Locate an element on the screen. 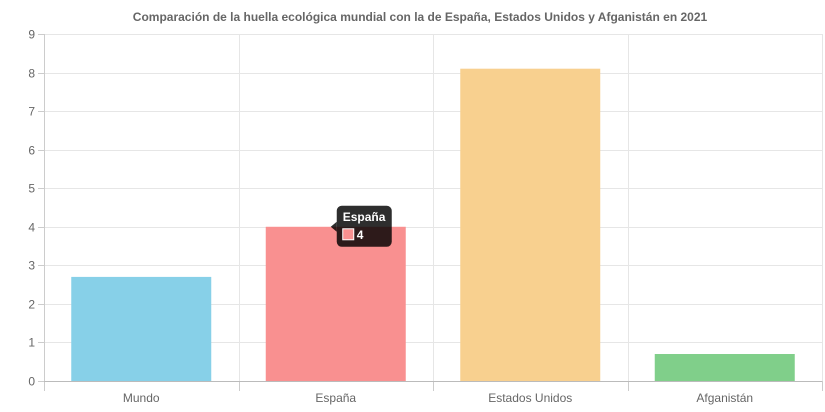 Image resolution: width=825 pixels, height=412 pixels. x-axis-ticks: Mundo España Estados Unidos Afganistán is located at coordinates (433, 393).